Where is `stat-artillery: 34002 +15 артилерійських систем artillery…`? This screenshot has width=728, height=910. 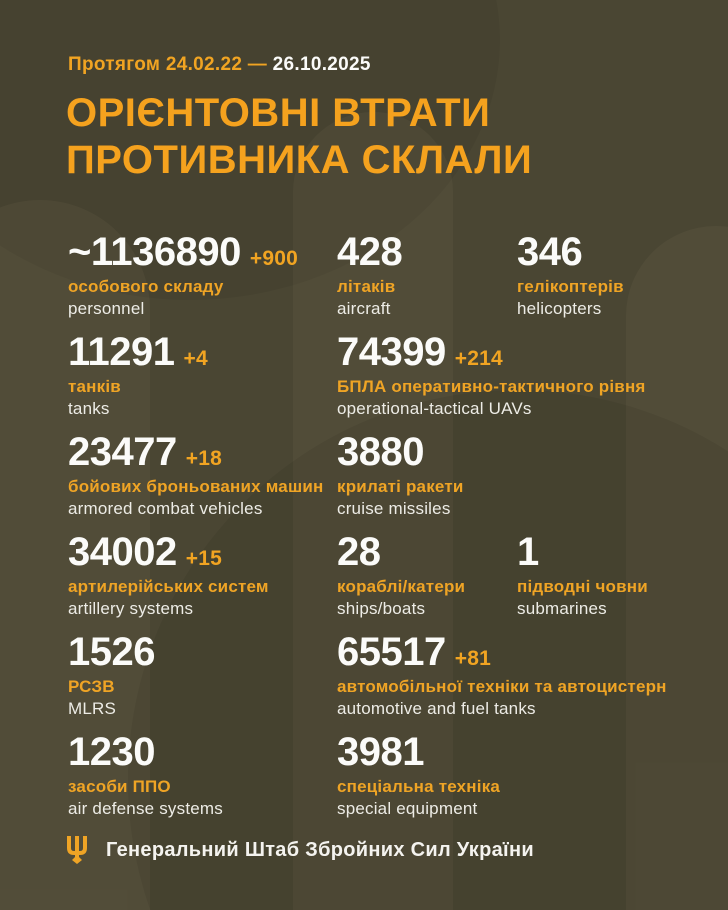 stat-artillery: 34002 +15 артилерійських систем artillery… is located at coordinates (202, 580).